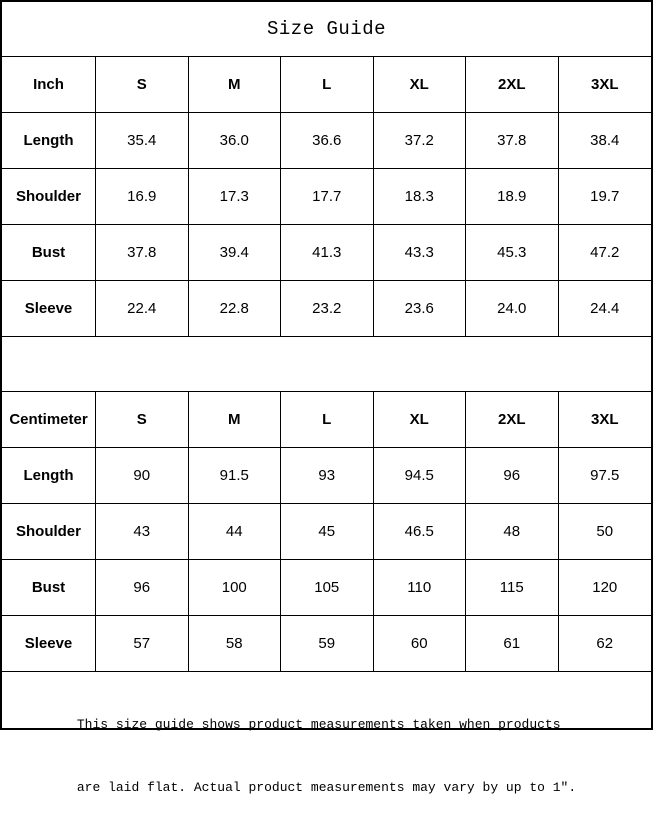 This screenshot has width=653, height=840. I want to click on size-value-cell: 93, so click(327, 476).